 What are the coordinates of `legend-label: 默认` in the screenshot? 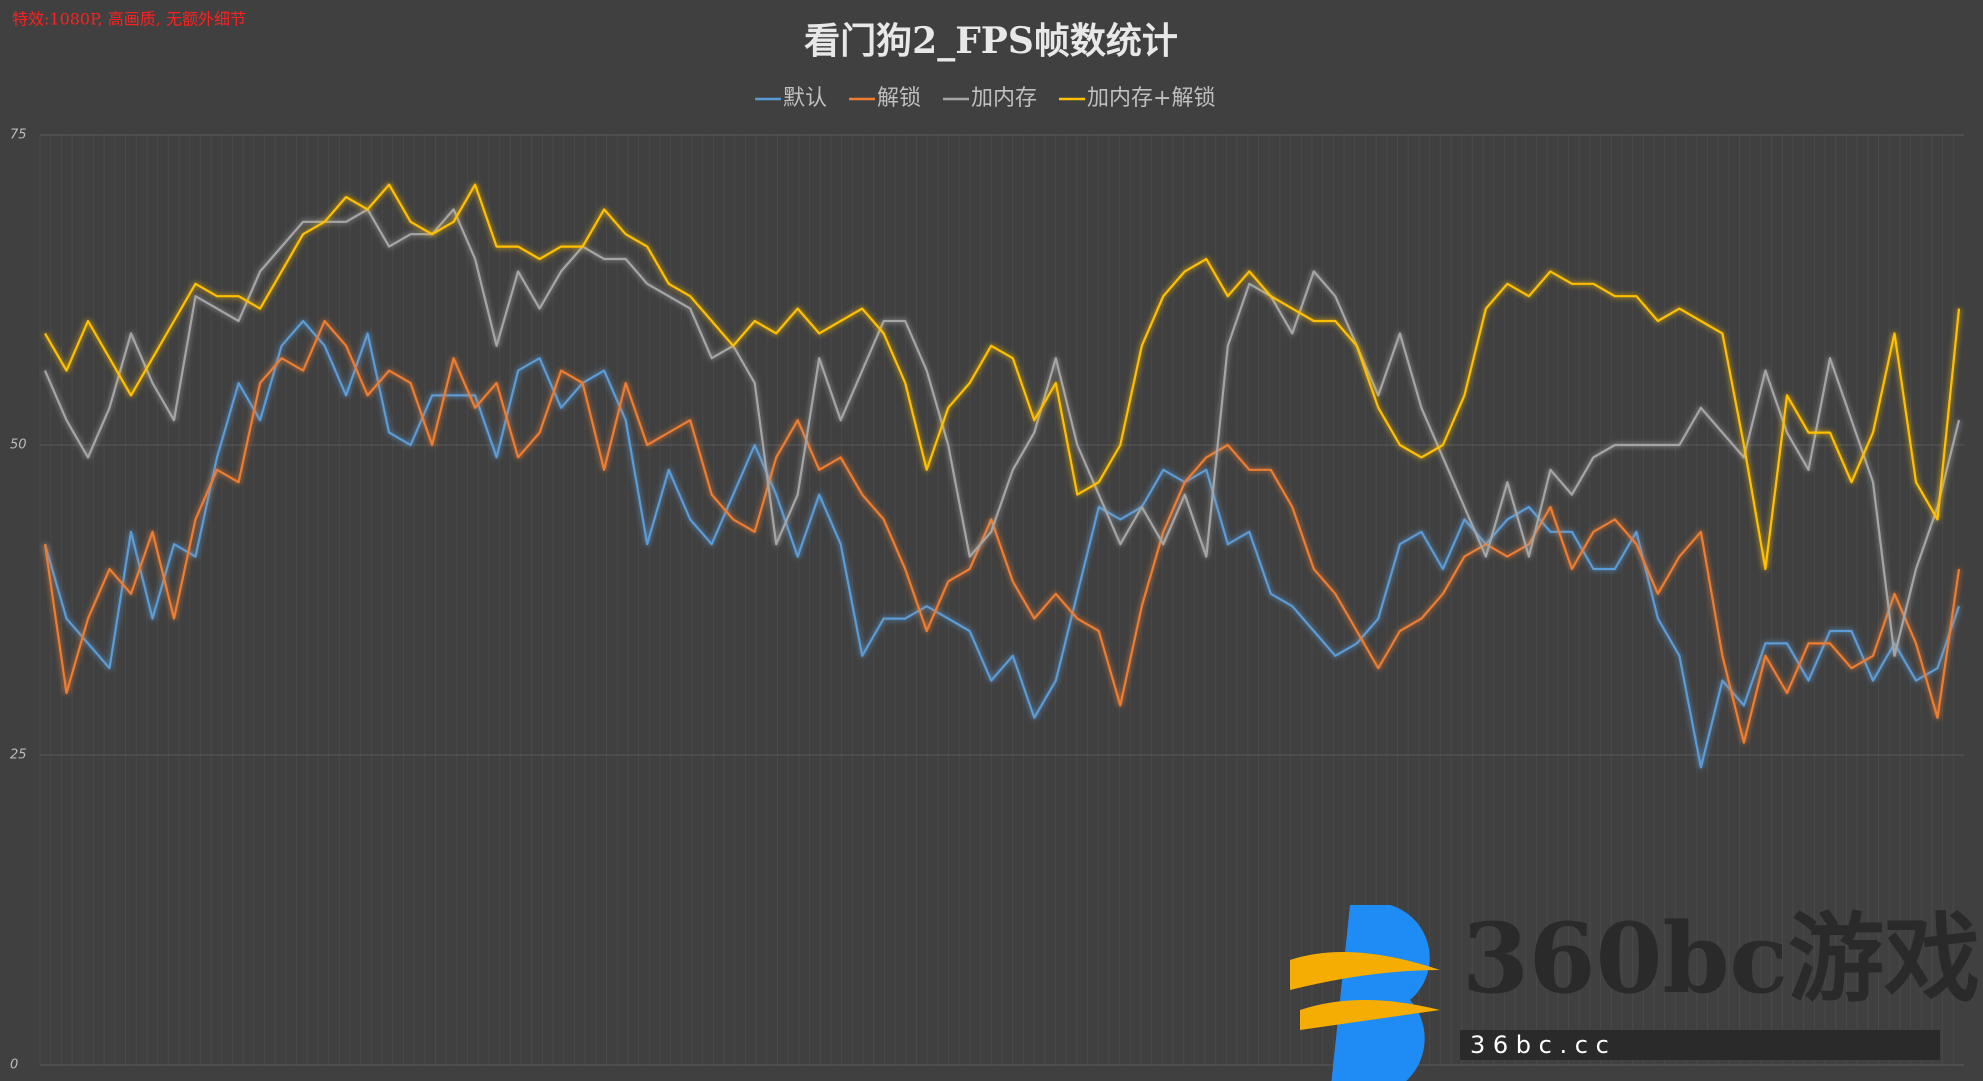 It's located at (805, 98).